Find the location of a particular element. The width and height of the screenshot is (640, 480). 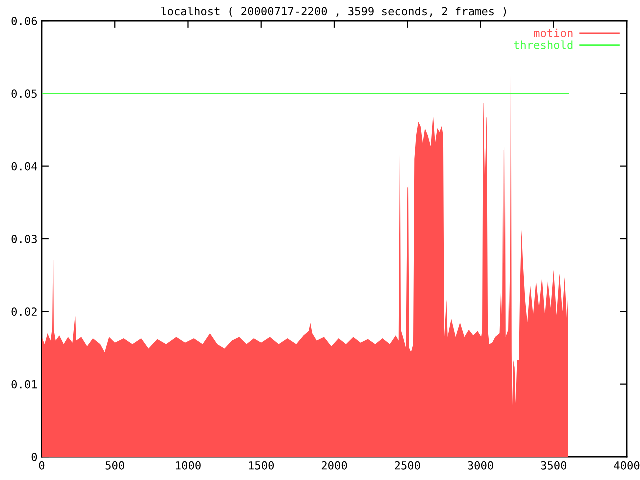

y-tick-label: 0.04 is located at coordinates (25, 166).